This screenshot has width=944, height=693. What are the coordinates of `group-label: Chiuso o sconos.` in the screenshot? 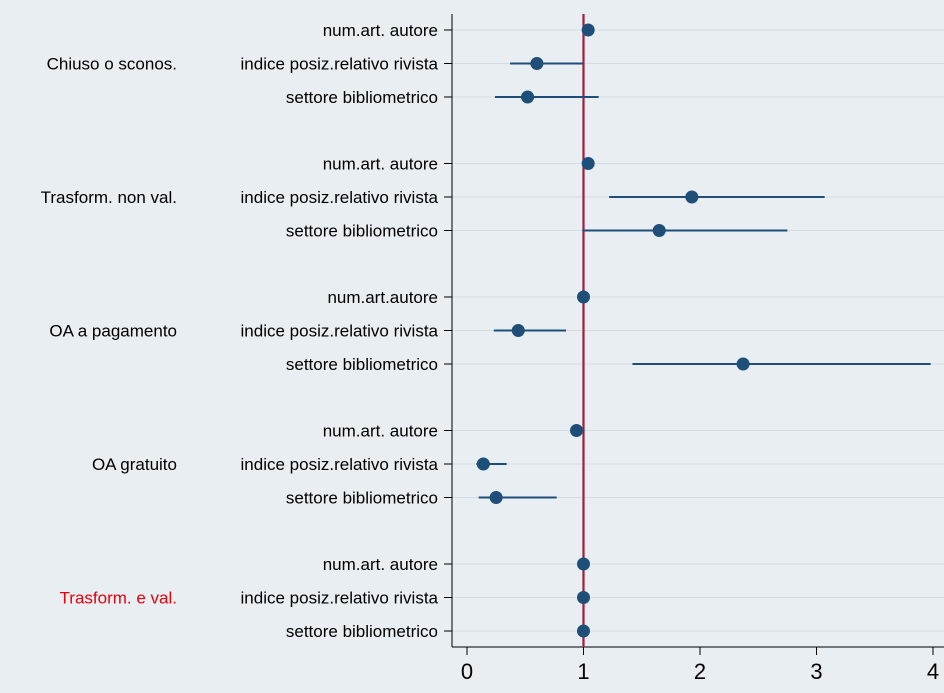 It's located at (112, 64).